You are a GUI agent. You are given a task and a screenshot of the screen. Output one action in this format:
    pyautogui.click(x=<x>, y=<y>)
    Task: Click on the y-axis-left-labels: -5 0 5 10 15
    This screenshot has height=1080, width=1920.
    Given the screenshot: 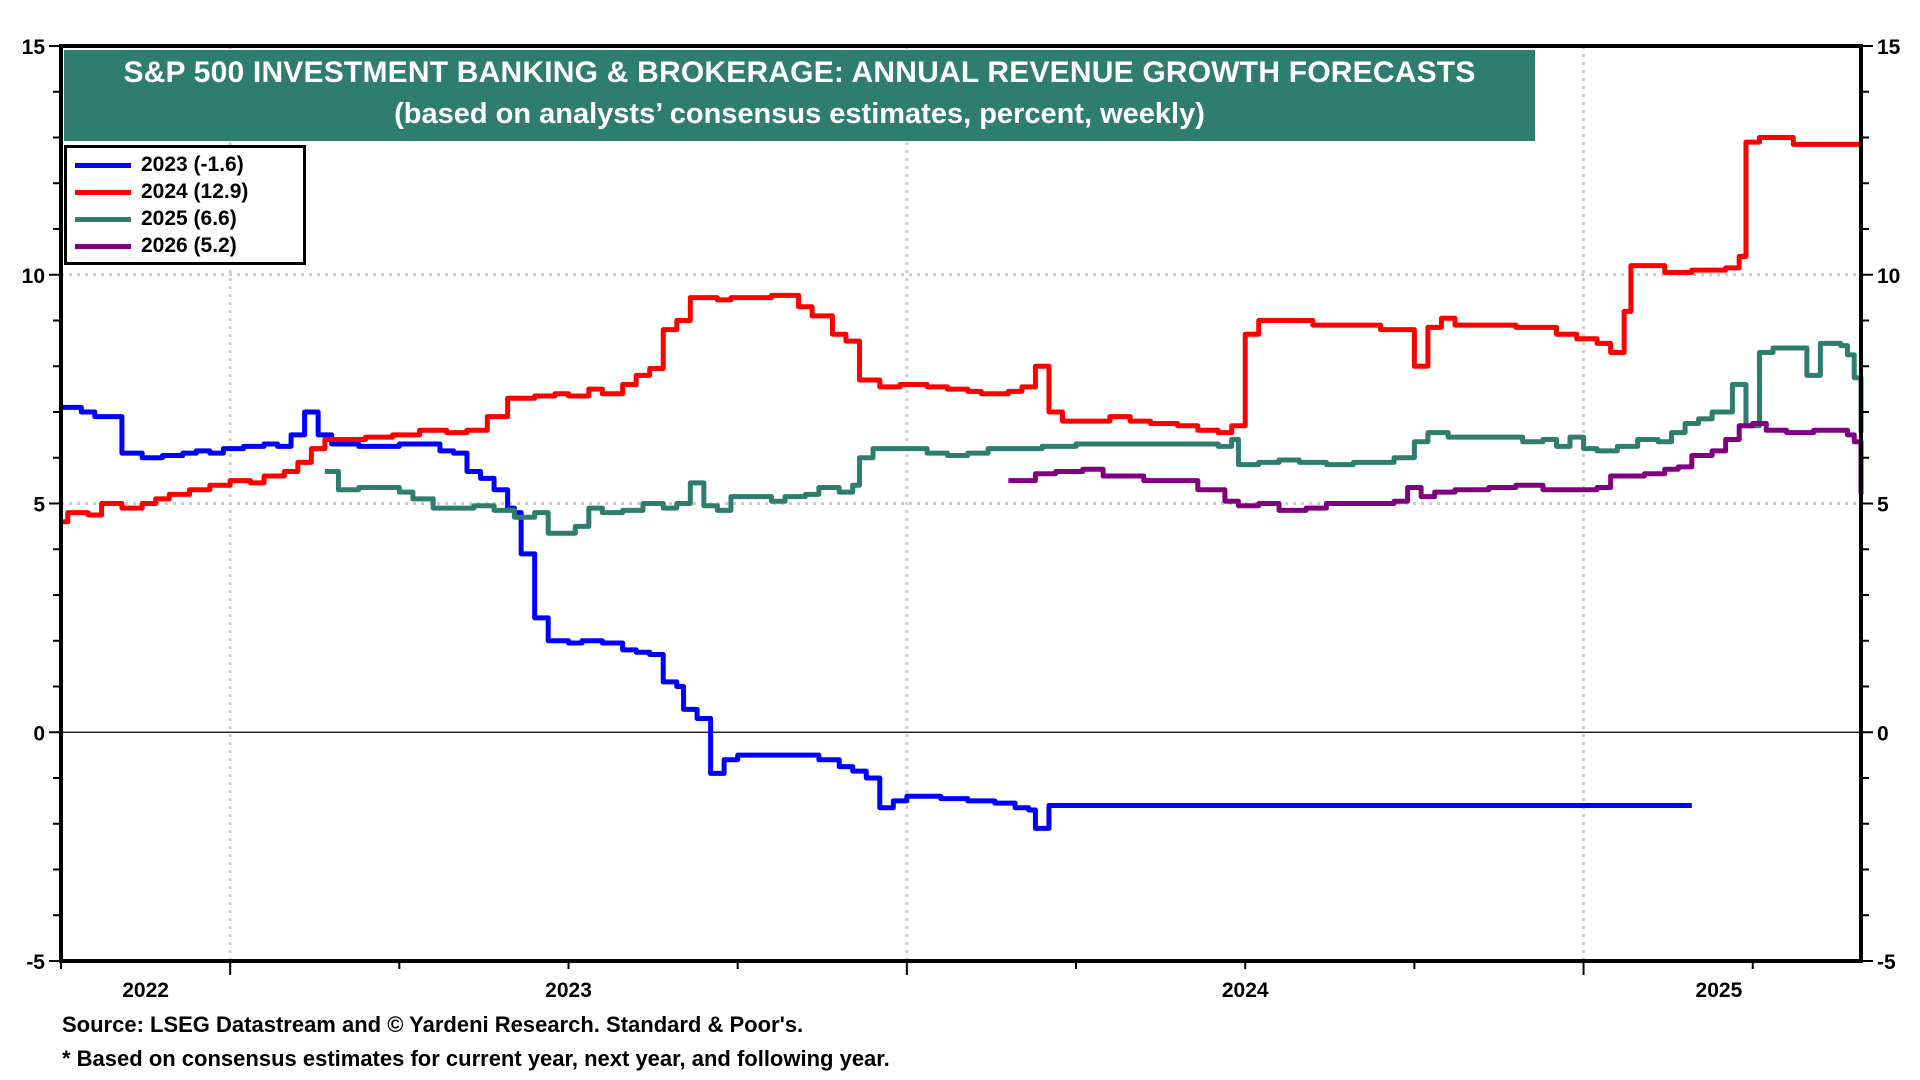 What is the action you would take?
    pyautogui.click(x=34, y=505)
    